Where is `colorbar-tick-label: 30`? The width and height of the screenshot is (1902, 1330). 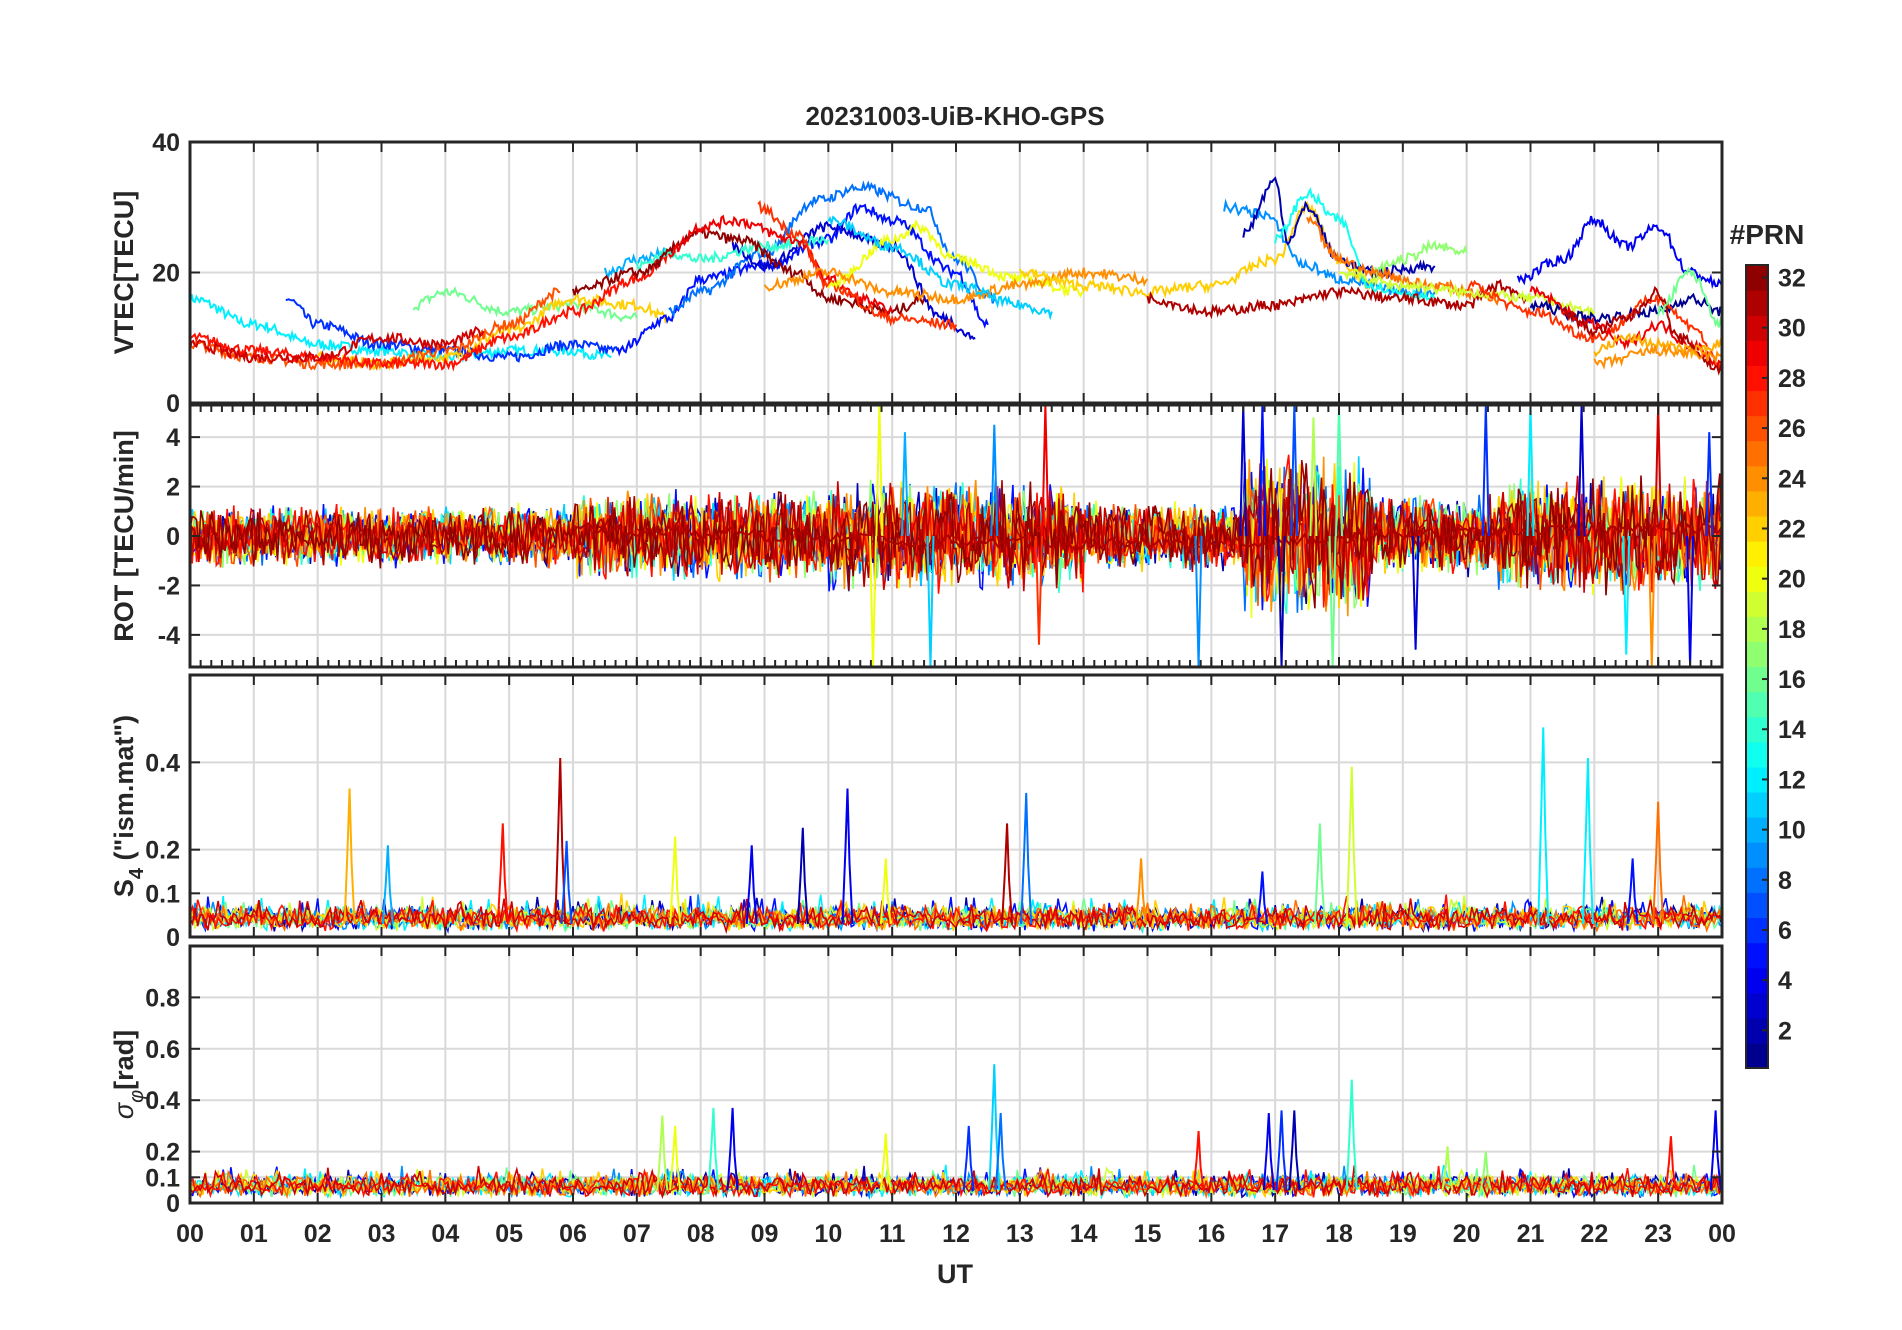
colorbar-tick-label: 30 is located at coordinates (1792, 329).